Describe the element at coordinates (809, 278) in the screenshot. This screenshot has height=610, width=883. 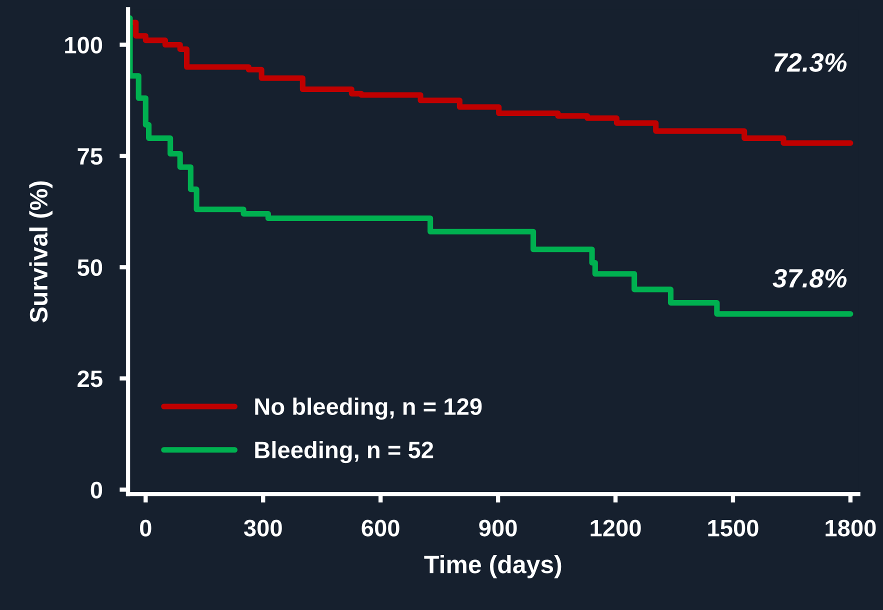
I see `annotation: 37.8%` at that location.